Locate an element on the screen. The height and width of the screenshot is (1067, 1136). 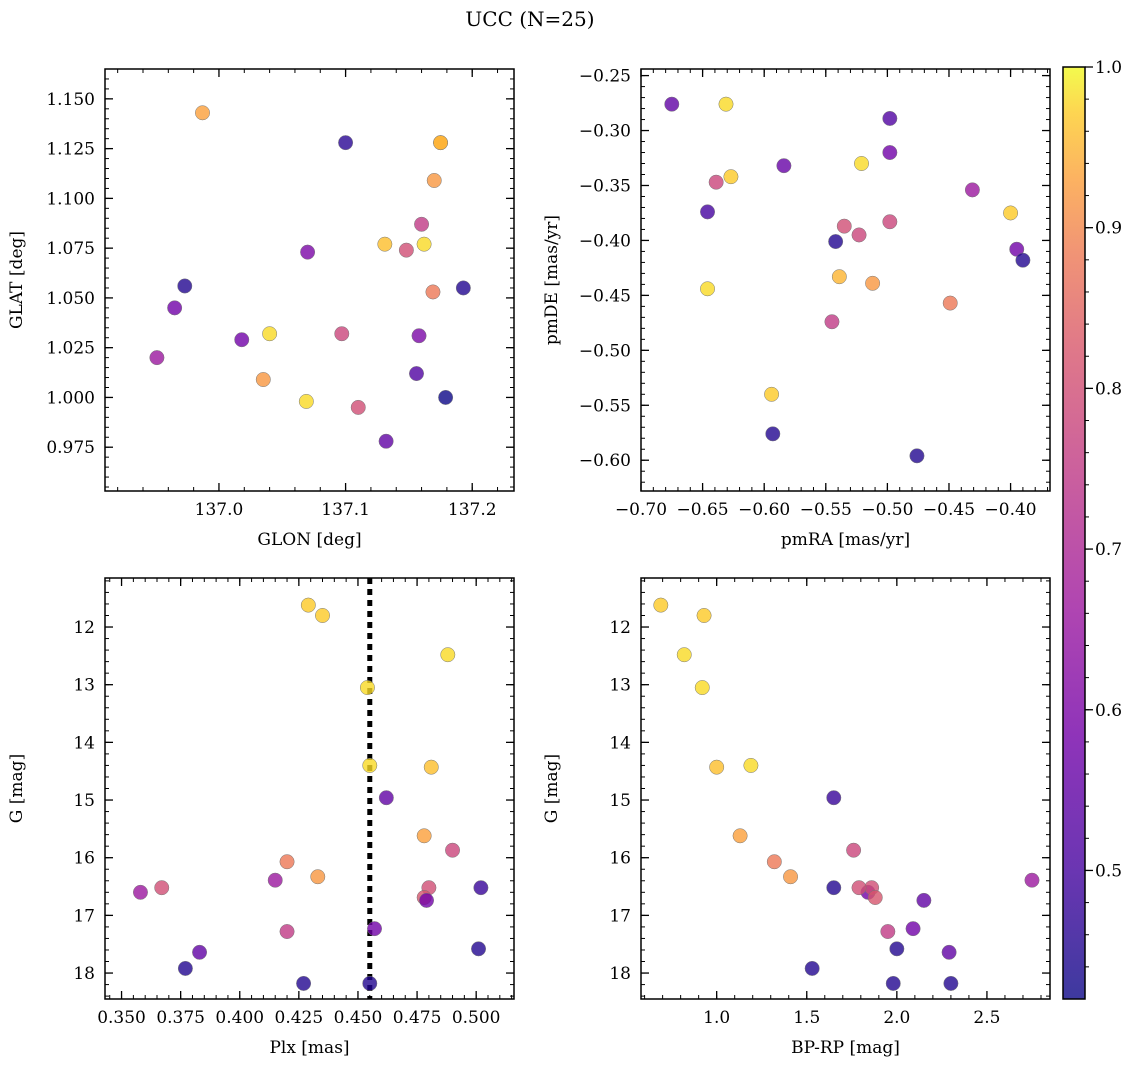
x-tick-label: 0.400 is located at coordinates (239, 1018).